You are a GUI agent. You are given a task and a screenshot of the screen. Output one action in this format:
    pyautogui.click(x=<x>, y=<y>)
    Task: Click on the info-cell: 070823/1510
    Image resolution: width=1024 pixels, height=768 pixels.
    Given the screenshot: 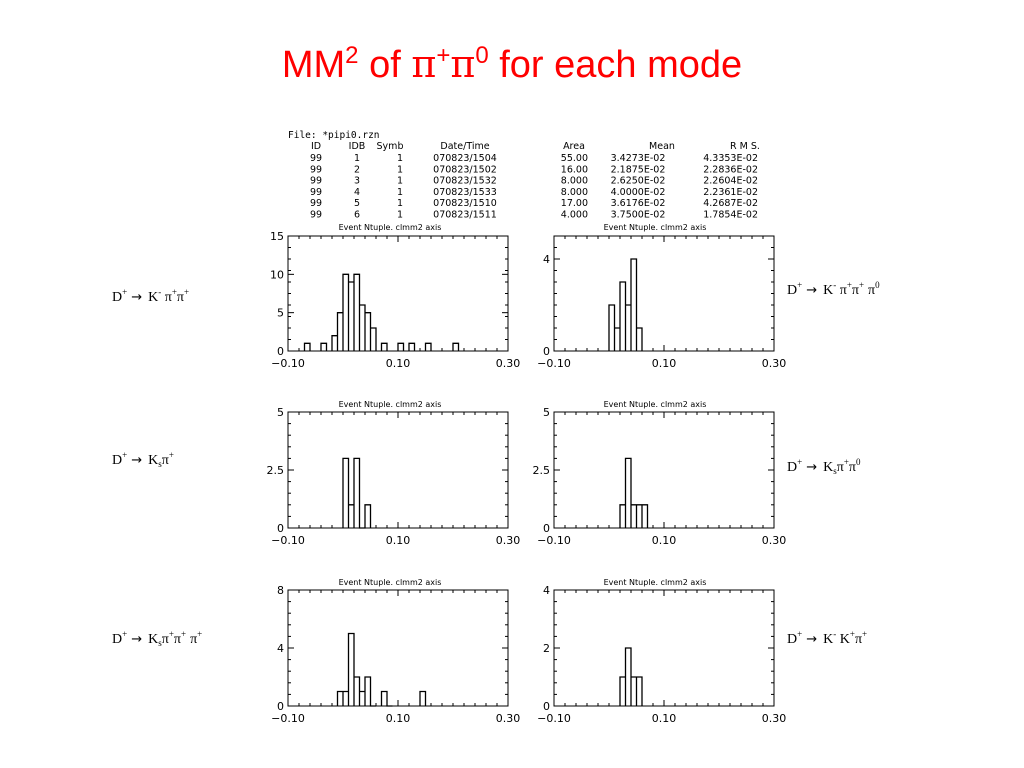 What is the action you would take?
    pyautogui.click(x=465, y=203)
    